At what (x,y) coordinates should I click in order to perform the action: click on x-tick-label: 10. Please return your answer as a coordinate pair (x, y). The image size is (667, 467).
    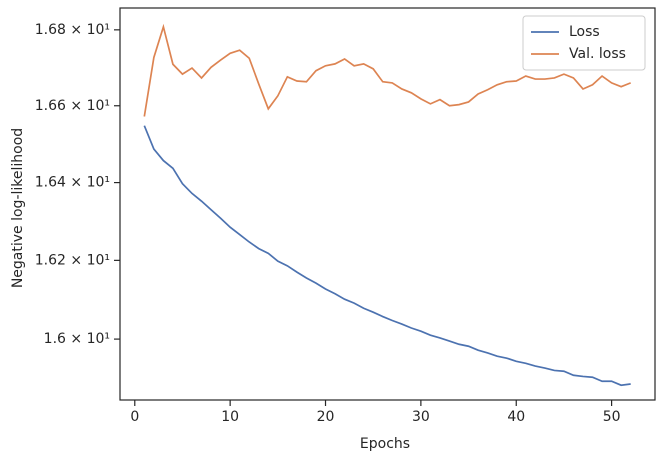
    Looking at the image, I should click on (230, 417).